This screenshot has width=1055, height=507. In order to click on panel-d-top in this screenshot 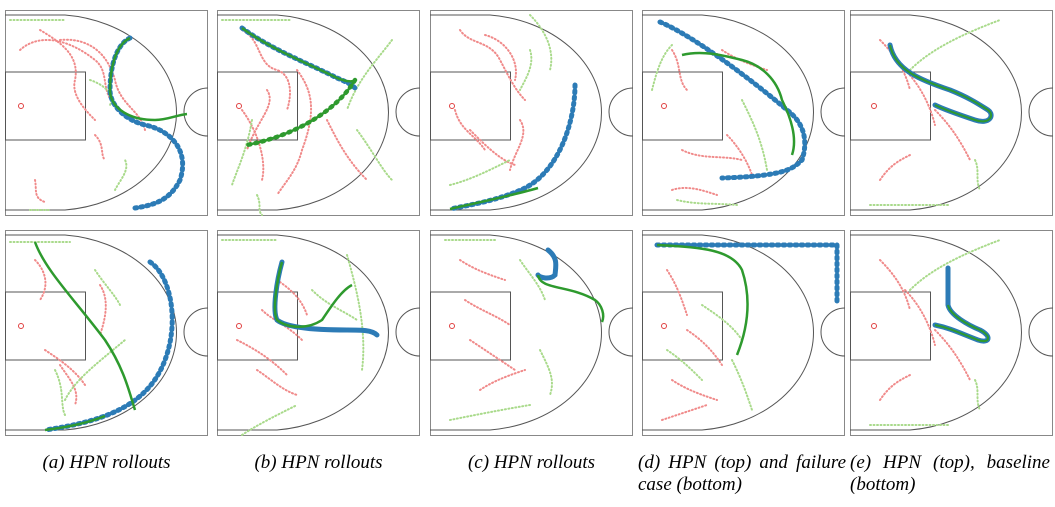, I will do `click(743, 113)`.